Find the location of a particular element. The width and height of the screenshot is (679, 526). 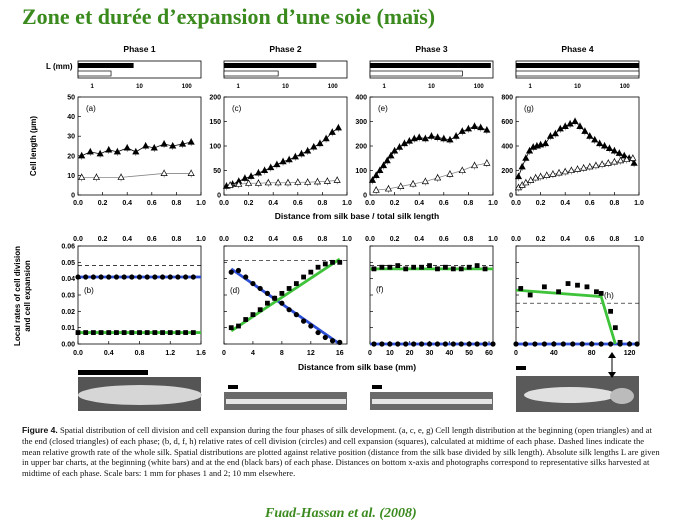

silk-tip-shape is located at coordinates (622, 396).